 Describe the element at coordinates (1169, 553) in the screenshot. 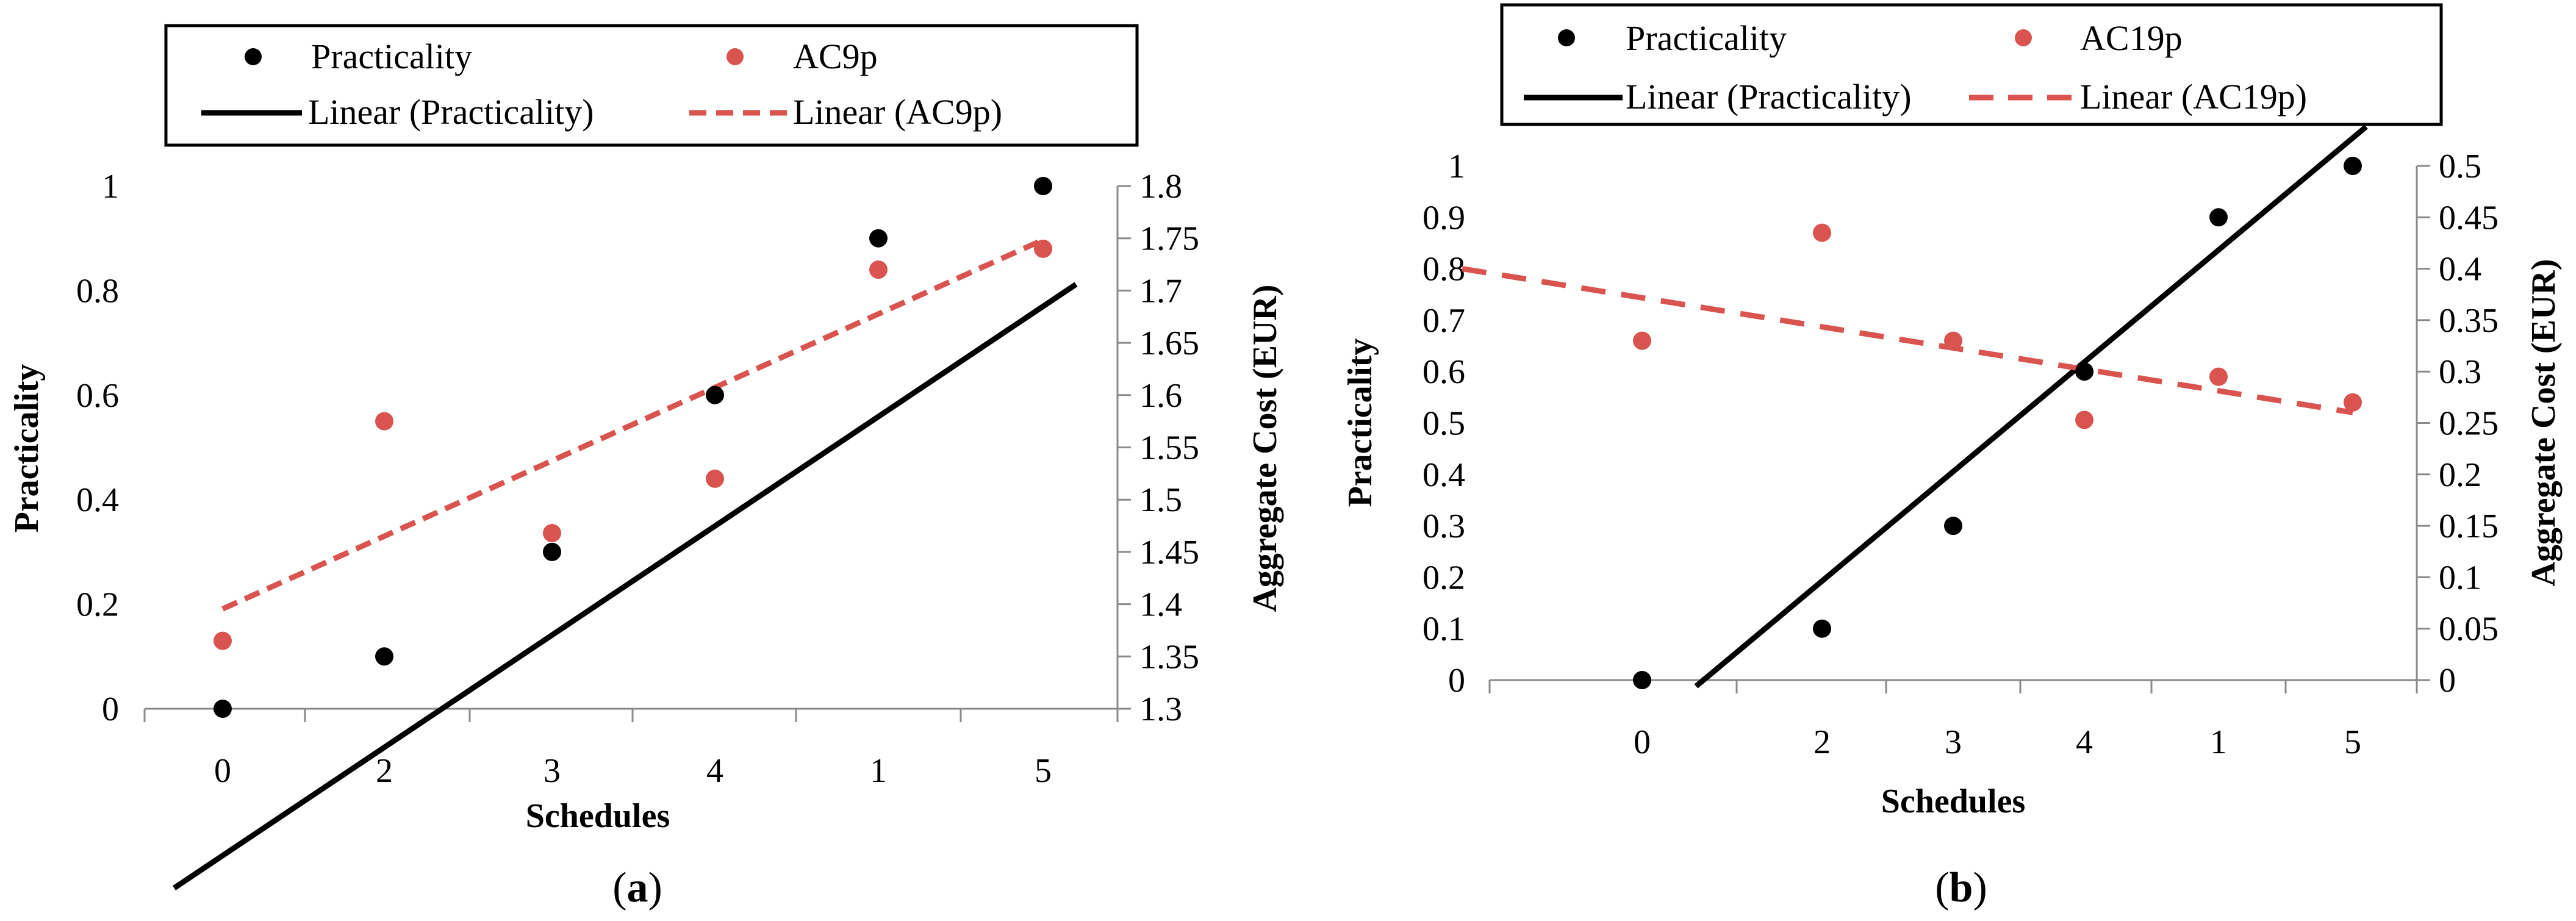

I see `y2-tick-label-a-3: 1.45` at that location.